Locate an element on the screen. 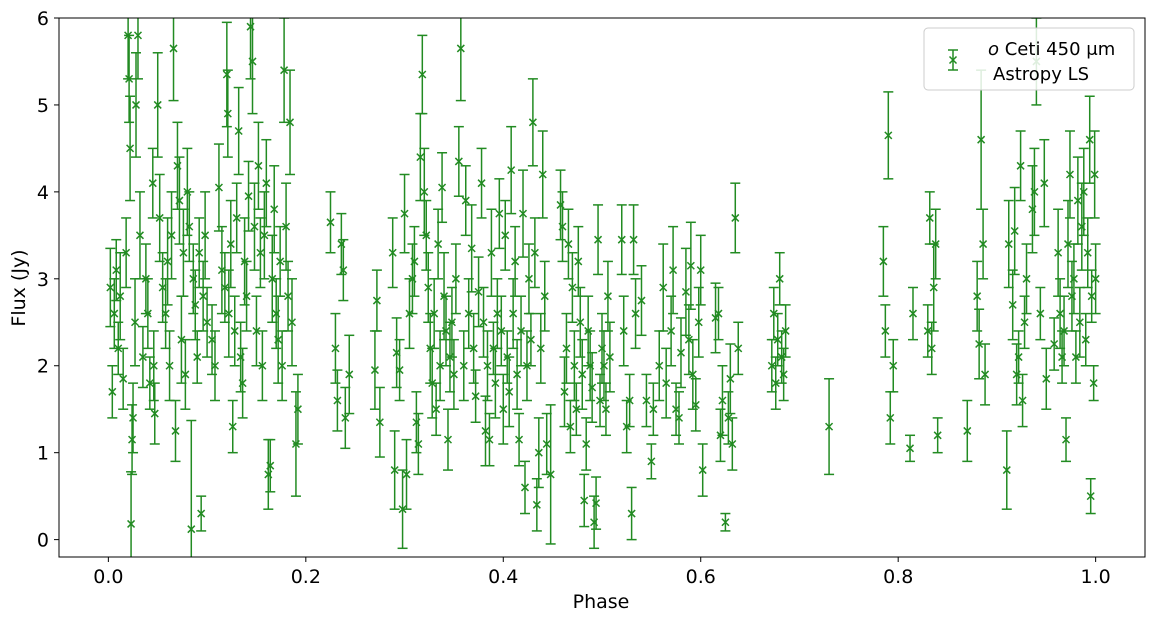 This screenshot has width=1157, height=622. y-tick-label: 1 is located at coordinates (43, 454).